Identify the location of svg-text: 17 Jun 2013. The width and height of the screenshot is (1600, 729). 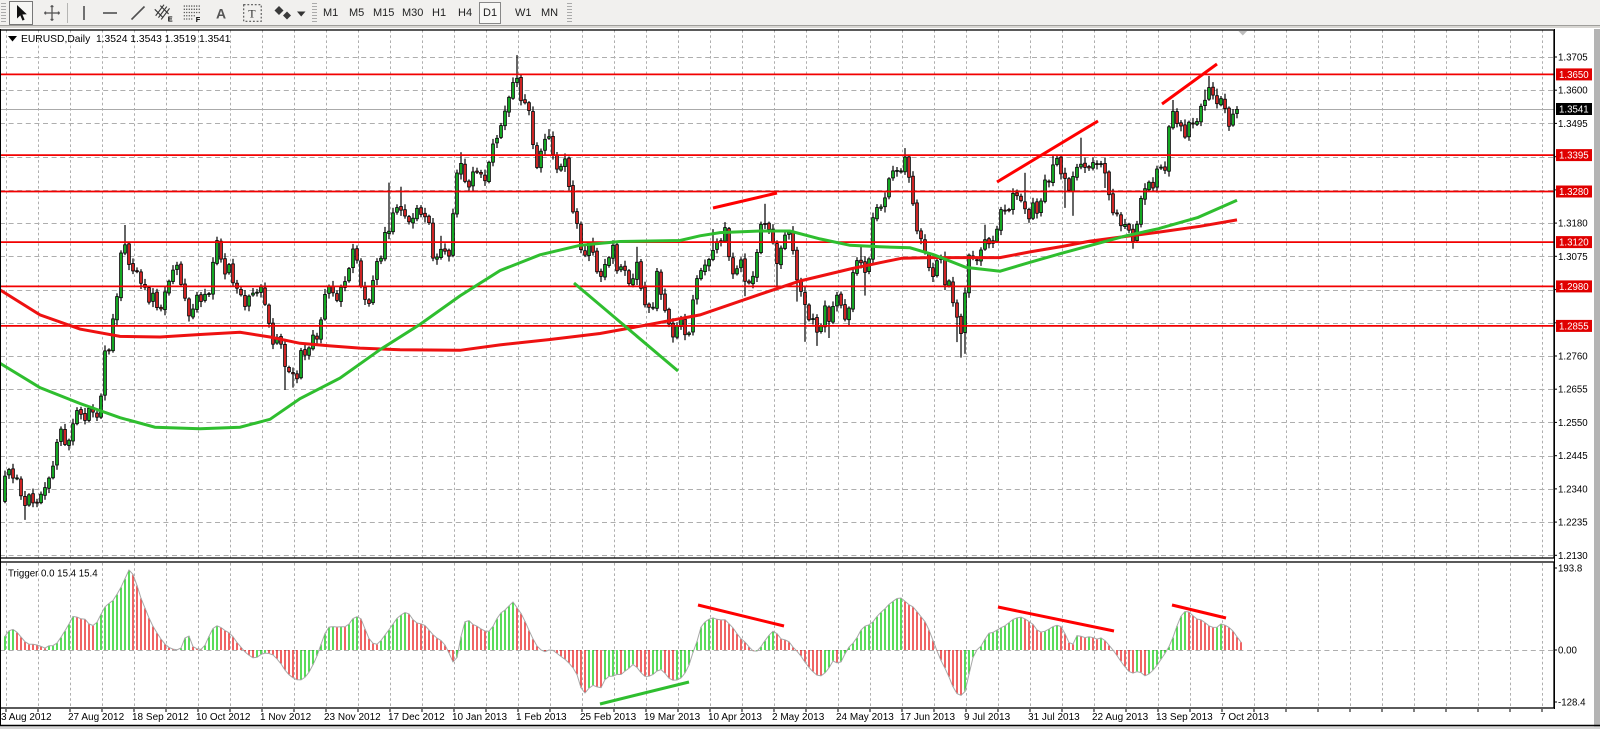
(927, 717).